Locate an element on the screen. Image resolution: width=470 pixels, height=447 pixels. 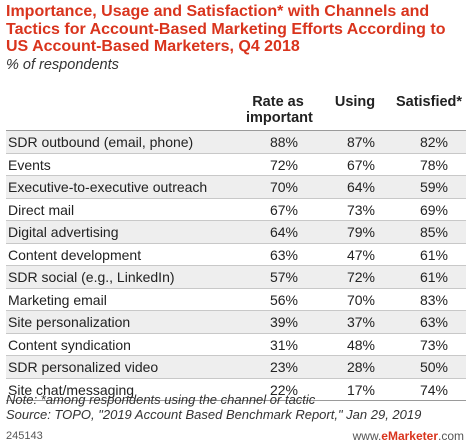
row-label: Site chat/messaging is located at coordinates (71, 389).